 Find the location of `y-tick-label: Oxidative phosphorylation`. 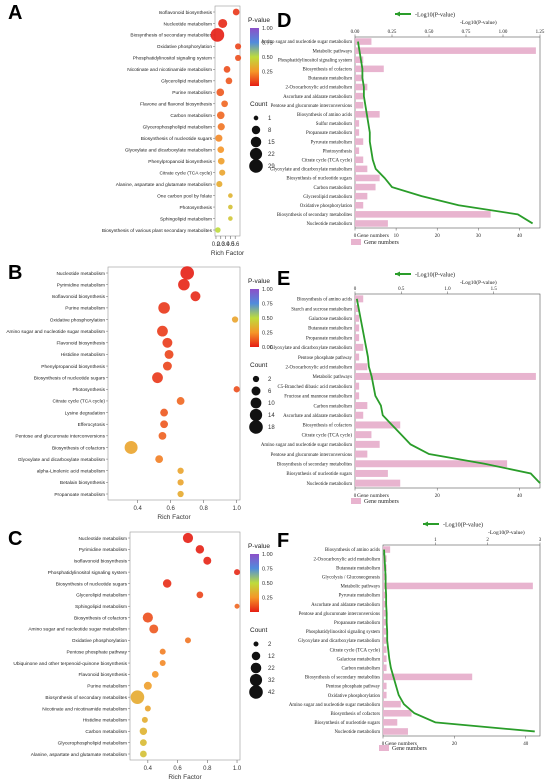

y-tick-label: Oxidative phosphorylation is located at coordinates (78, 320).